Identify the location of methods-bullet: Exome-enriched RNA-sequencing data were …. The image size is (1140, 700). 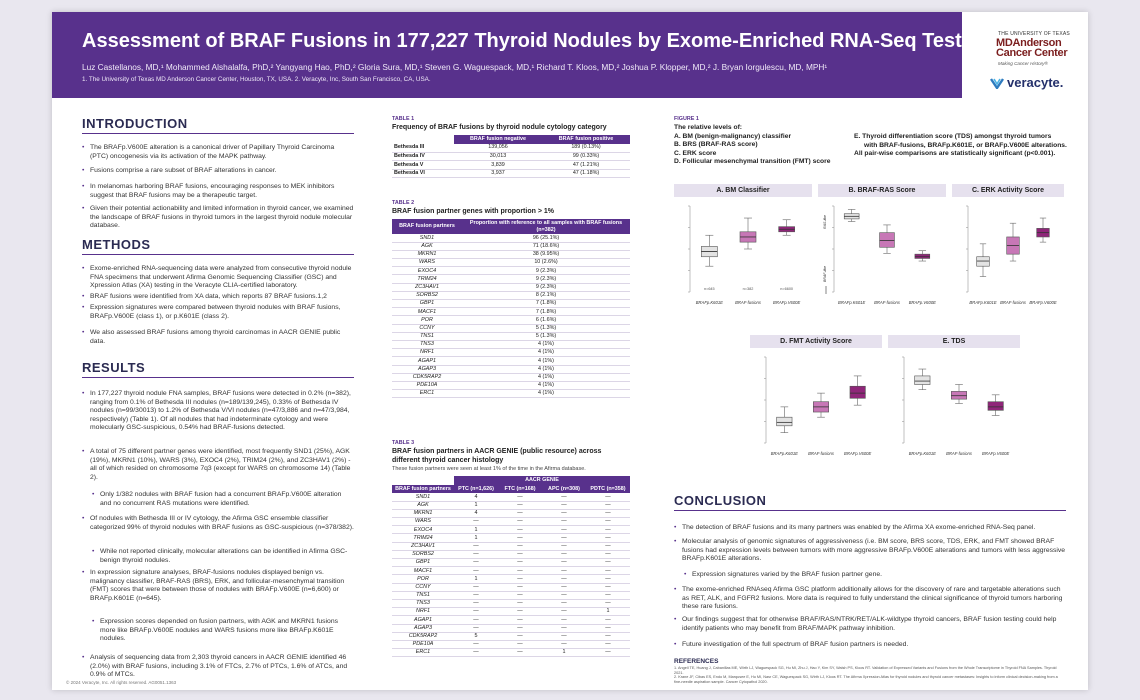
(218, 278).